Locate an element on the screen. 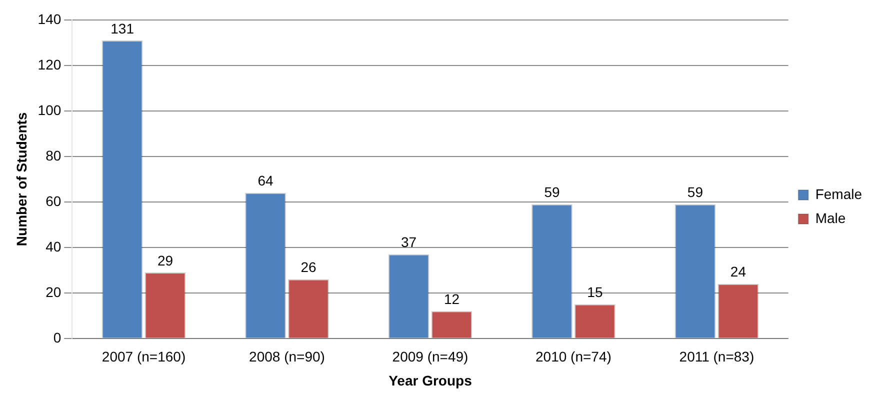 This screenshot has width=892, height=404. y-tick-label: 80 is located at coordinates (54, 155).